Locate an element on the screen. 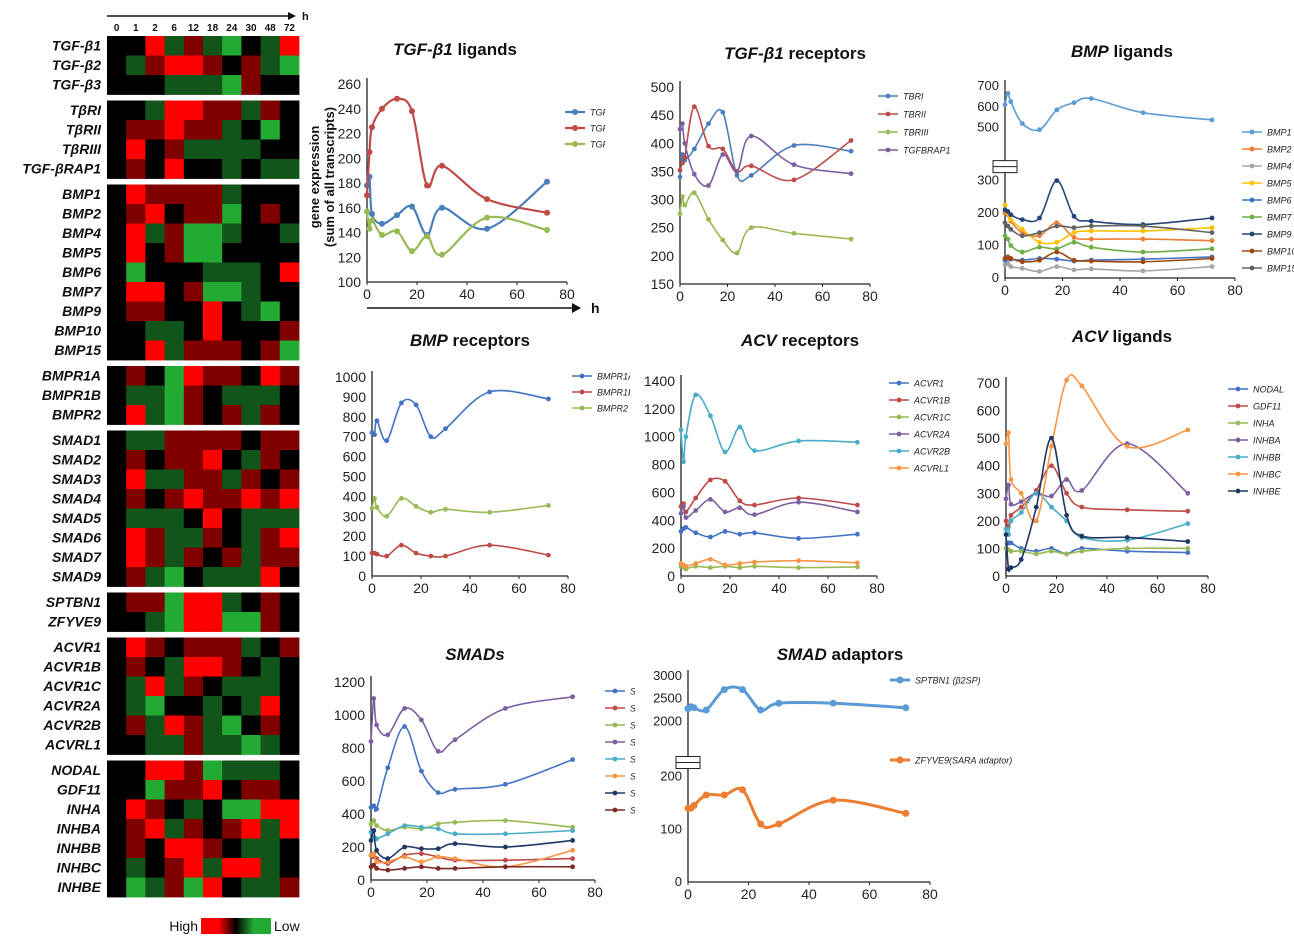 The width and height of the screenshot is (1294, 936). y-tick-label: 1000 is located at coordinates (659, 437).